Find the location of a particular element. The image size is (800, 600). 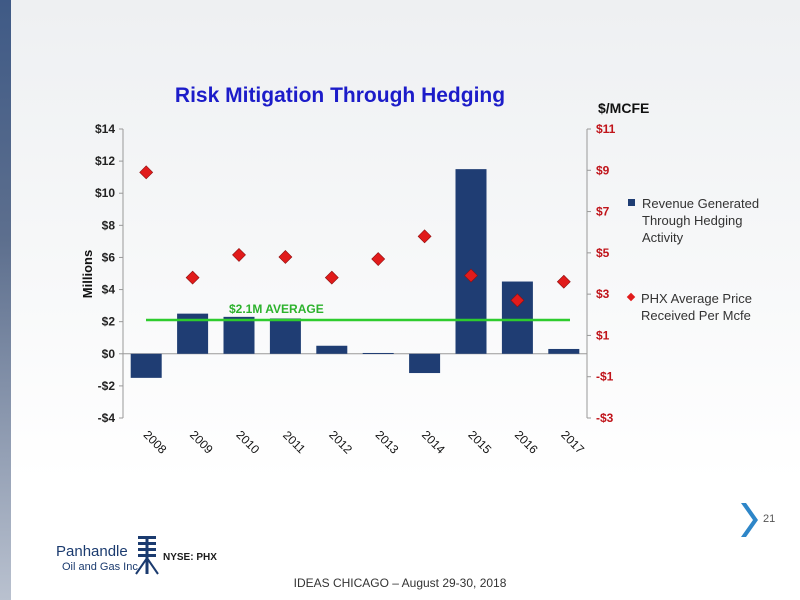

category-label: 2010 is located at coordinates (247, 442).